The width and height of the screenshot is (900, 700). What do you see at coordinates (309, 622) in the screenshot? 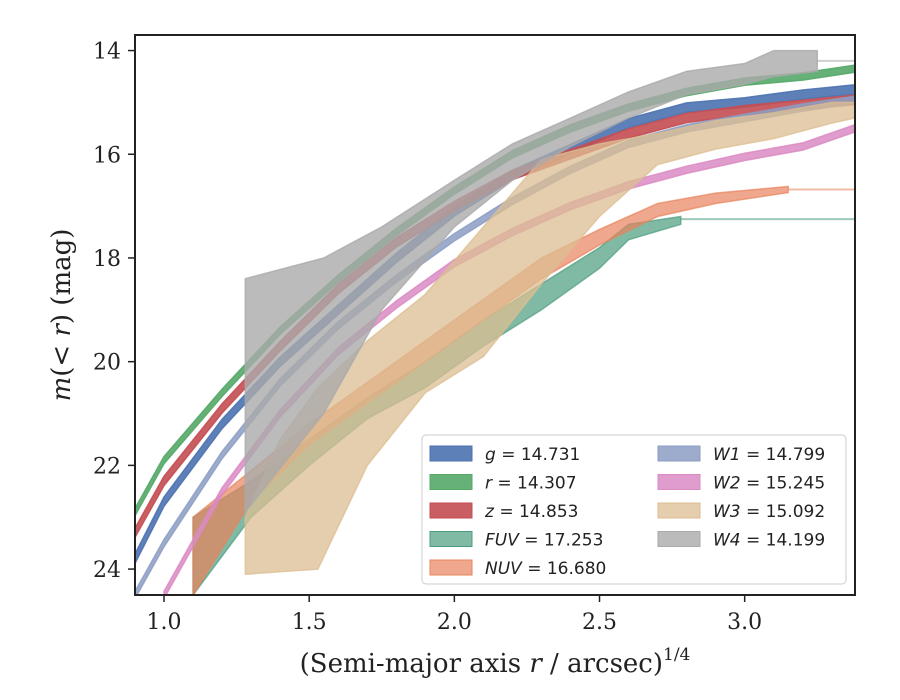
I see `x-tick-label: 1.5` at bounding box center [309, 622].